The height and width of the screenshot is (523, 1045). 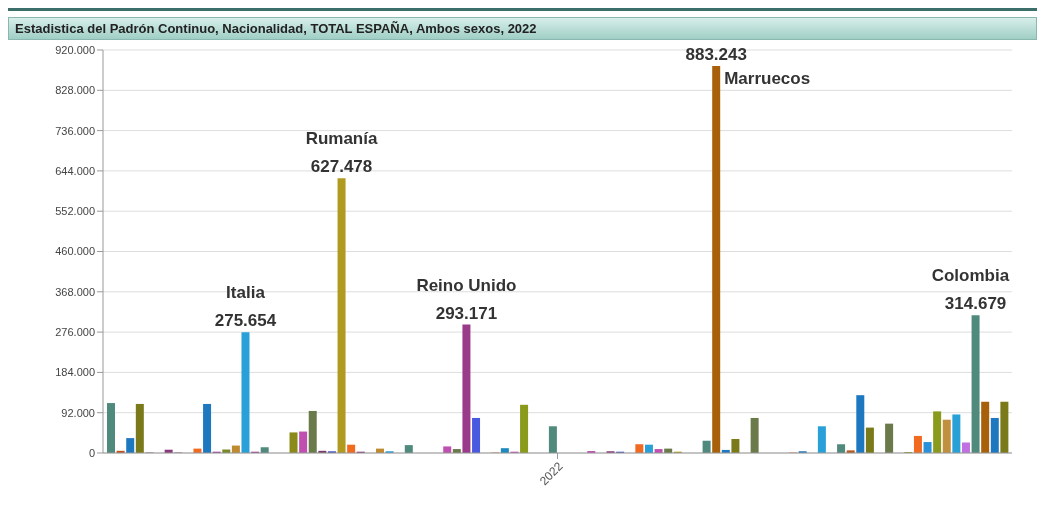 What do you see at coordinates (466, 313) in the screenshot?
I see `data-label: 293.171` at bounding box center [466, 313].